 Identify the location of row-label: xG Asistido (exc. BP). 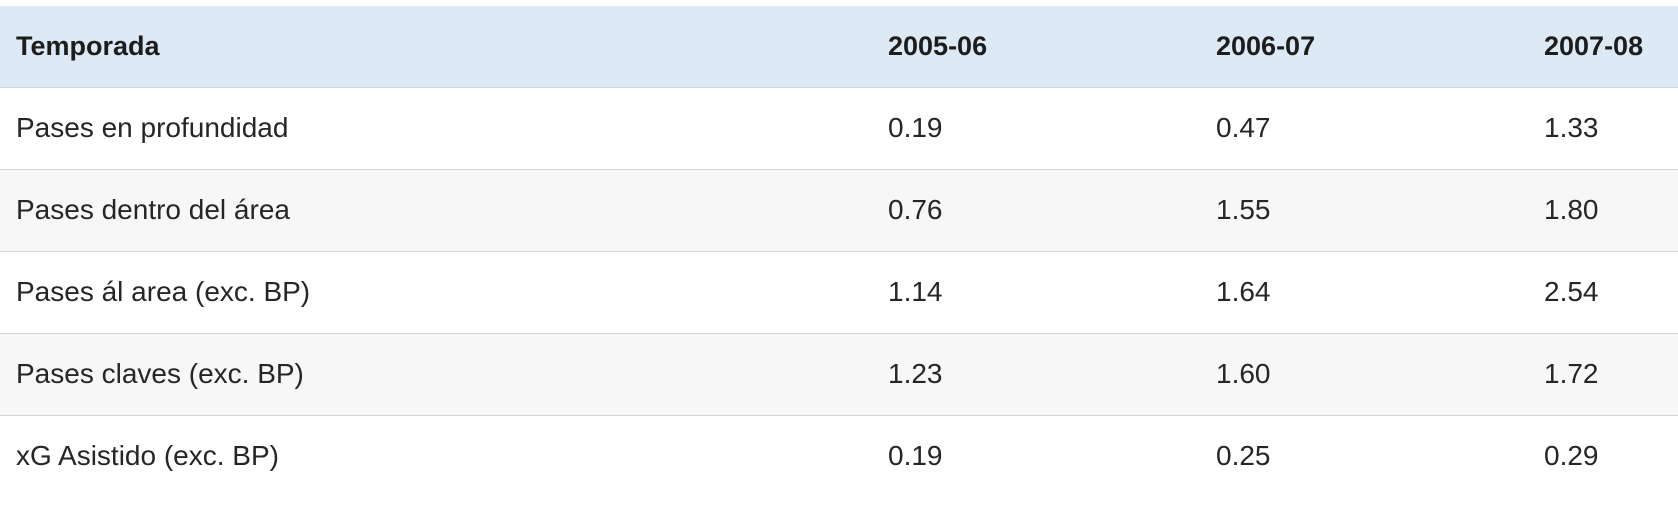
(147, 456).